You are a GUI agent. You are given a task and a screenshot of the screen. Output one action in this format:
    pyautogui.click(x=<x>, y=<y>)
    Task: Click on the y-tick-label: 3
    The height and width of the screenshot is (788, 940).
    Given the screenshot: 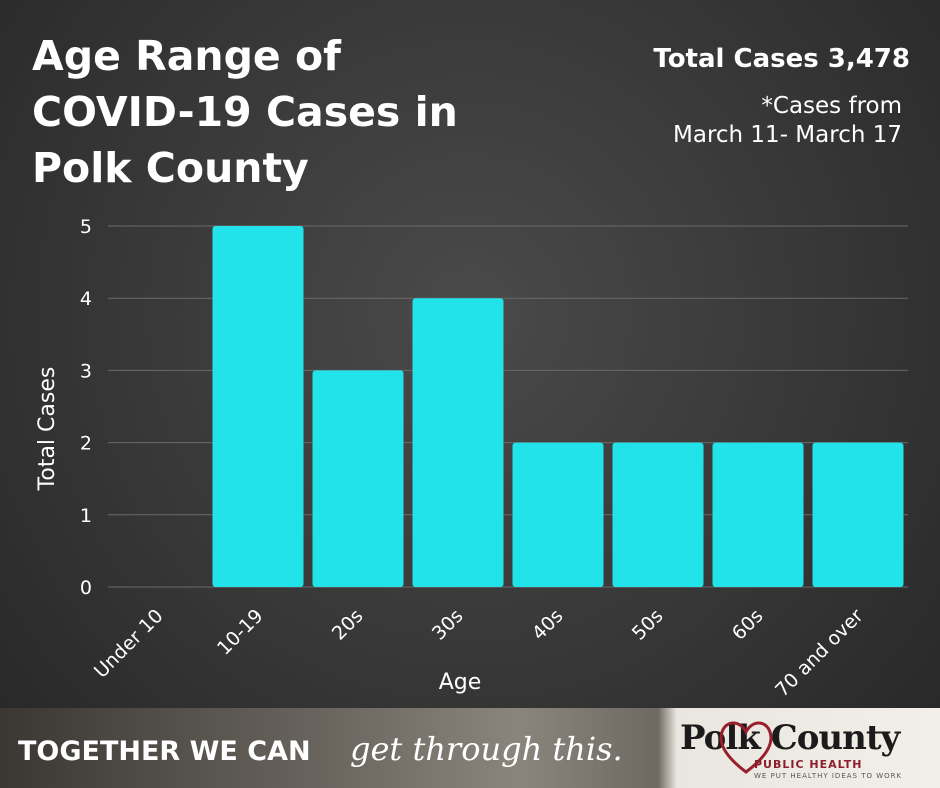 What is the action you would take?
    pyautogui.click(x=86, y=371)
    